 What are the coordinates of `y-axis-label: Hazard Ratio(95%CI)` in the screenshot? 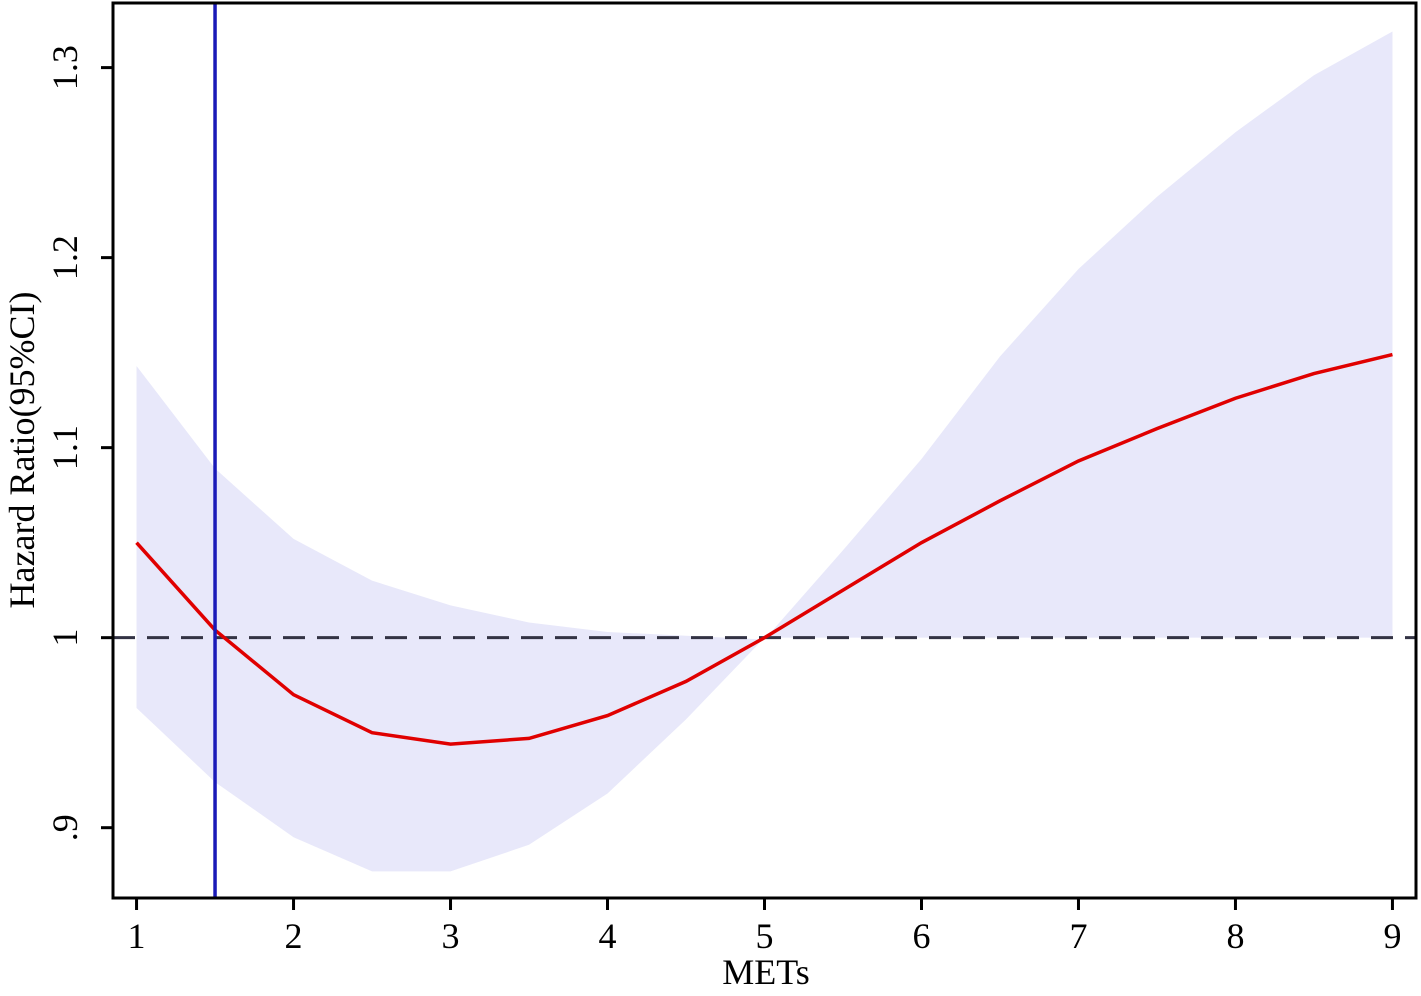 It's located at (22, 450).